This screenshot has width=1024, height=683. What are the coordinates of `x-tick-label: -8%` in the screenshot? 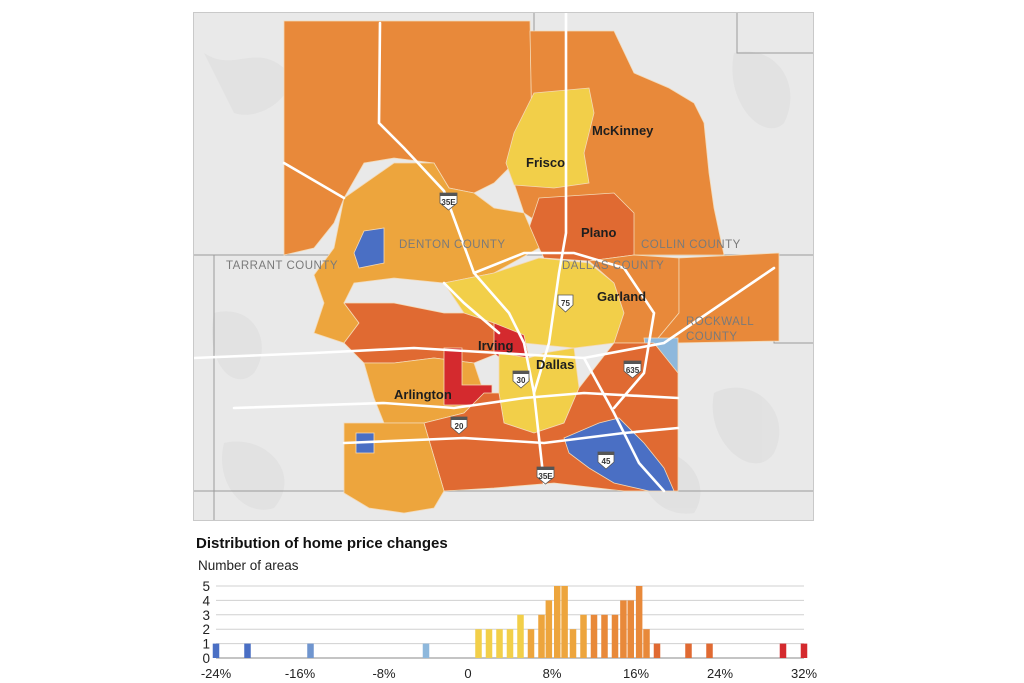 It's located at (384, 673).